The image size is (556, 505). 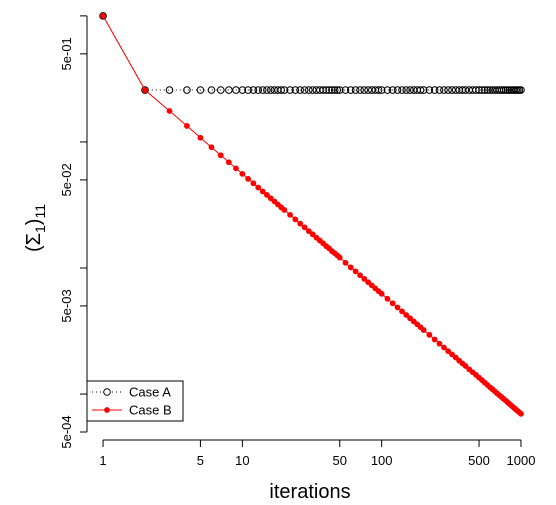 What do you see at coordinates (35, 228) in the screenshot?
I see `y-axis-label: (Σ1)11` at bounding box center [35, 228].